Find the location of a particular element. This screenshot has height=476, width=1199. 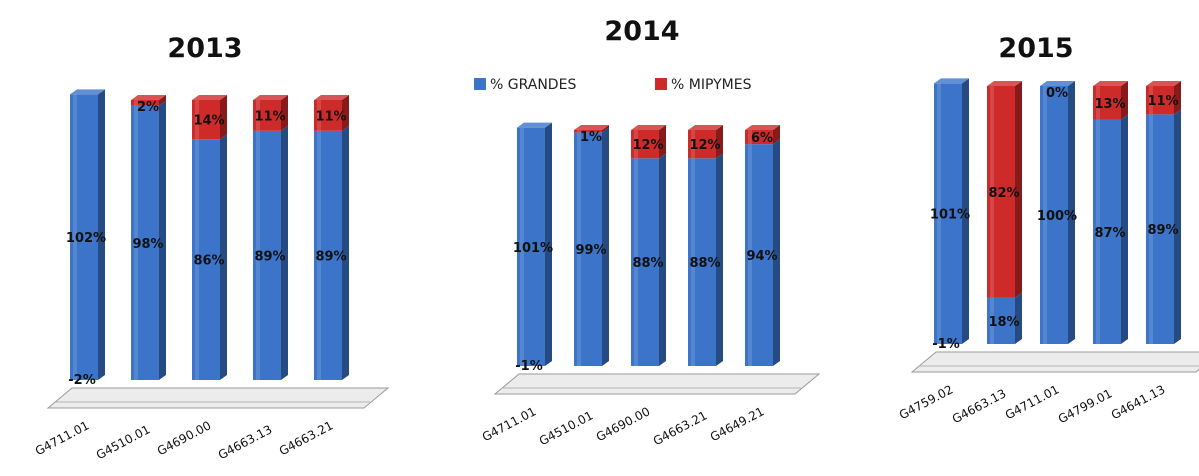

bar-group-G4711.01: 100% 0% is located at coordinates (1057, 212).